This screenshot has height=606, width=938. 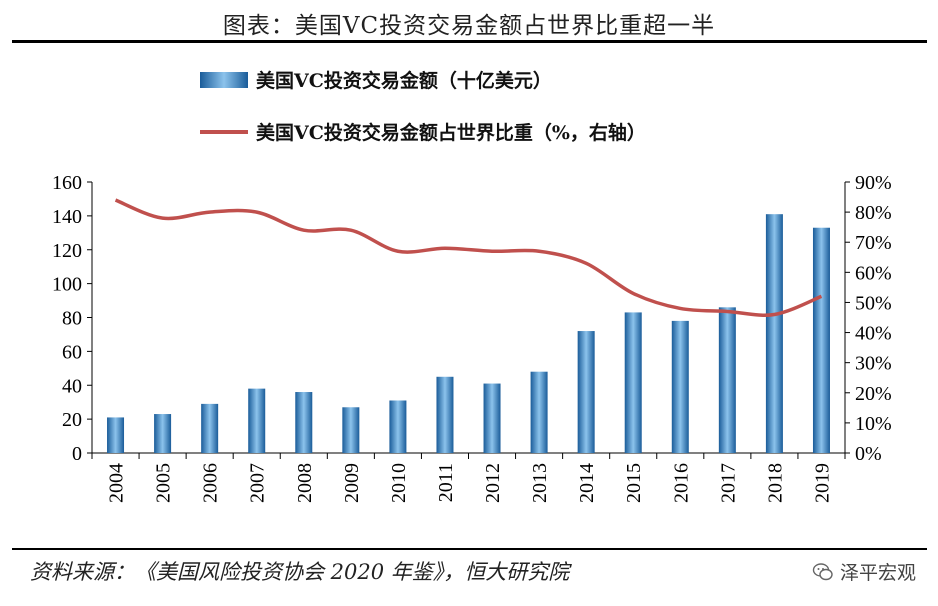 What do you see at coordinates (877, 573) in the screenshot?
I see `brand-name: 泽平宏观` at bounding box center [877, 573].